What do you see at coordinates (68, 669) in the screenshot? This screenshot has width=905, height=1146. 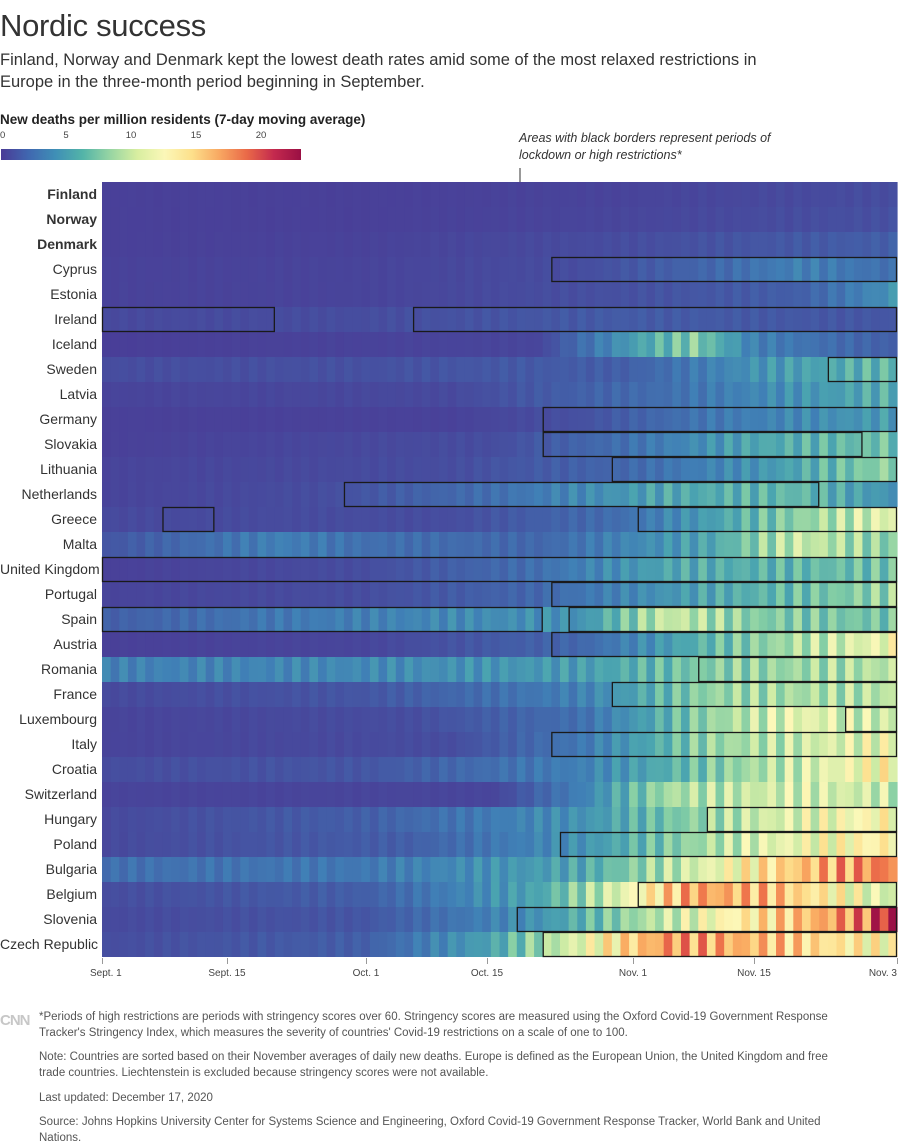 I see `row-label: Romania` at bounding box center [68, 669].